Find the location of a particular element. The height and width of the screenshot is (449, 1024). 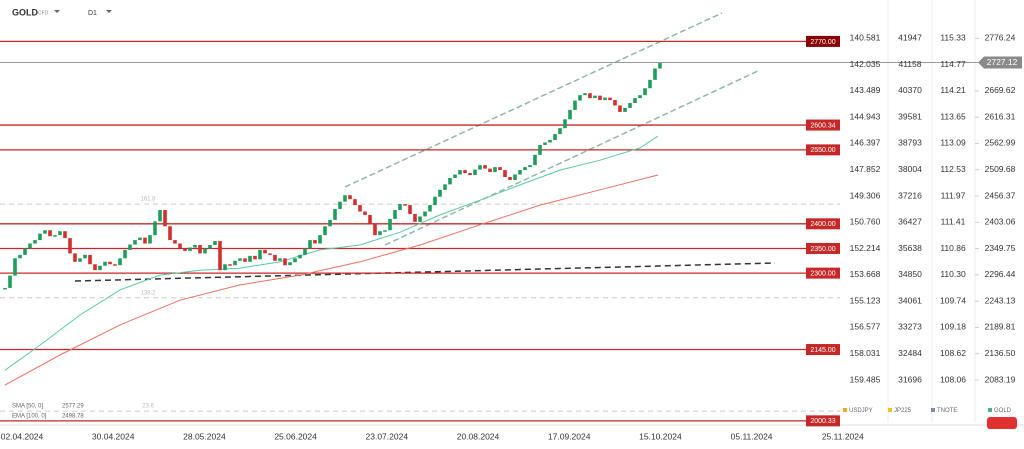

ma-legend: SMA [50, 0] is located at coordinates (27, 407).